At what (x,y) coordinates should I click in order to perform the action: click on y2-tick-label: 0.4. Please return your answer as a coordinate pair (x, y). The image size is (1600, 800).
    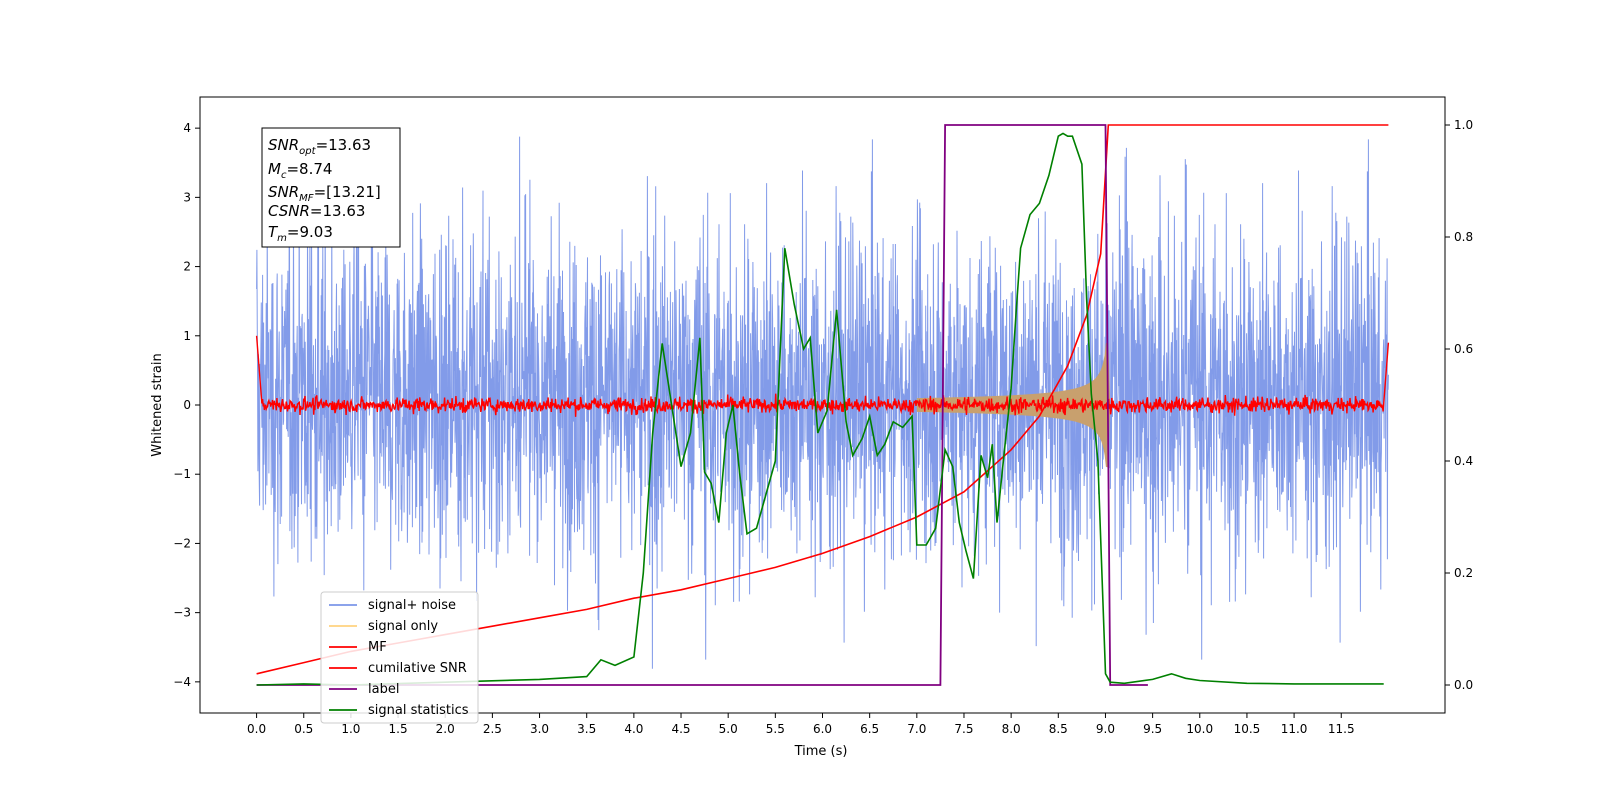
    Looking at the image, I should click on (1463, 461).